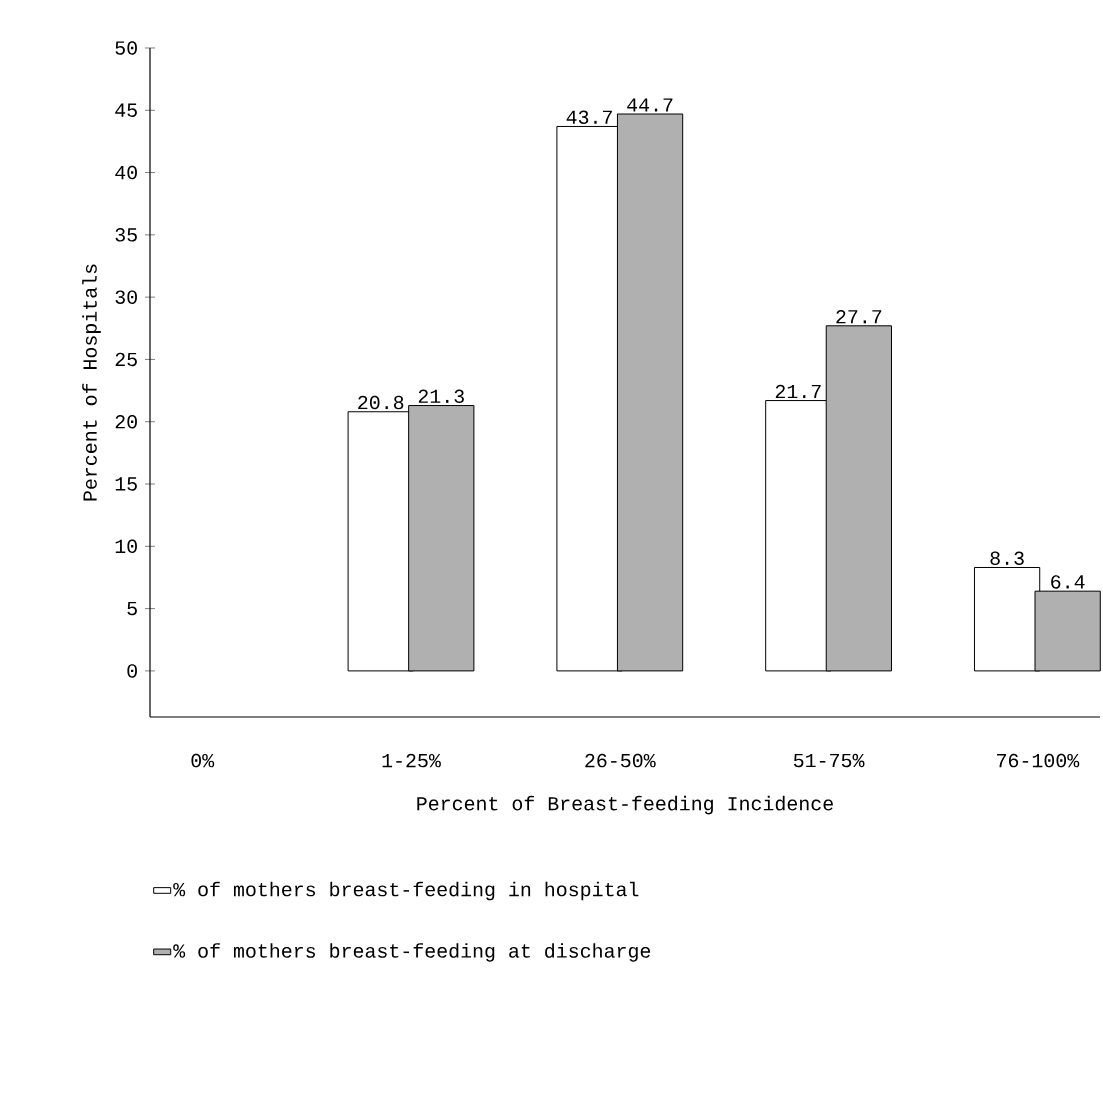  What do you see at coordinates (412, 952) in the screenshot?
I see `legend-label: % of mothers breast-feeding at discharge` at bounding box center [412, 952].